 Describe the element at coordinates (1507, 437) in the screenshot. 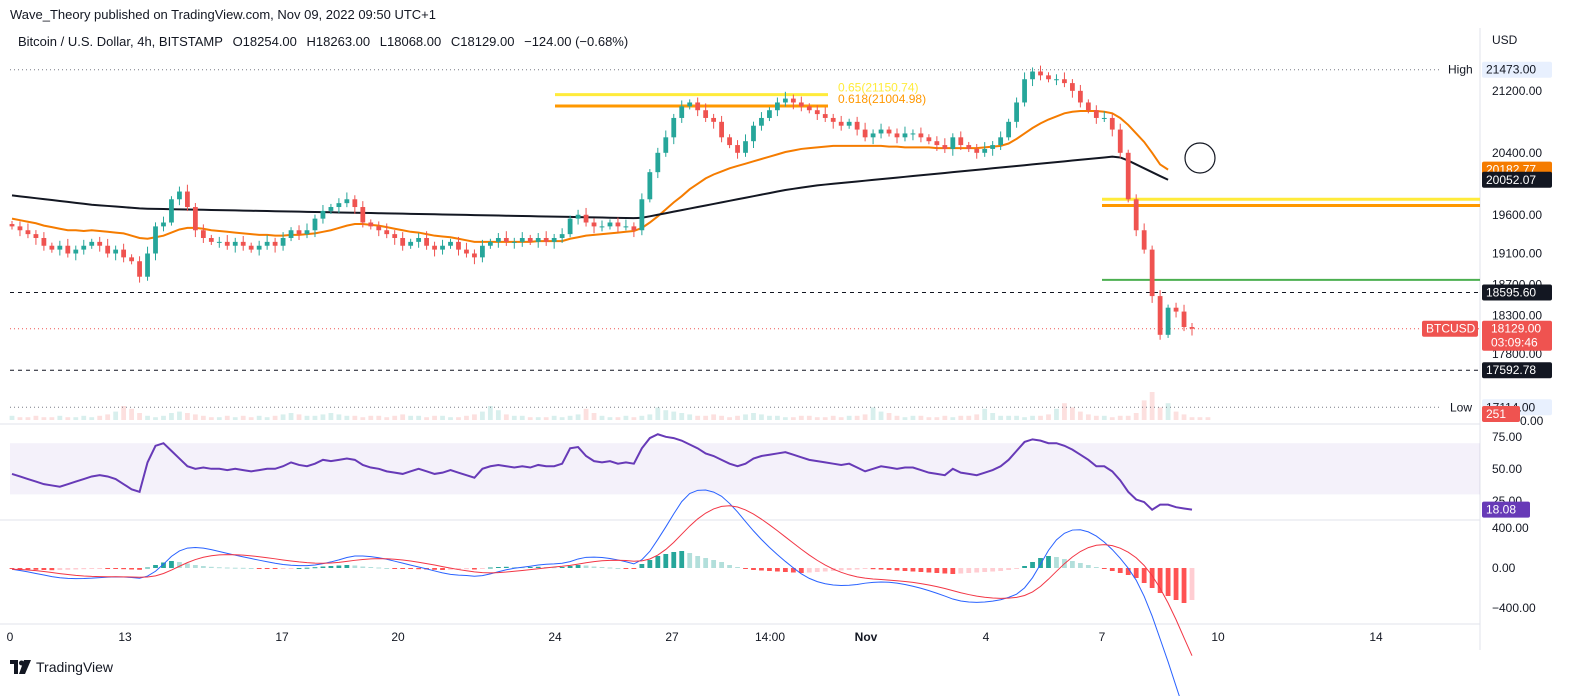

I see `rsi-axis-label: 75.00` at that location.